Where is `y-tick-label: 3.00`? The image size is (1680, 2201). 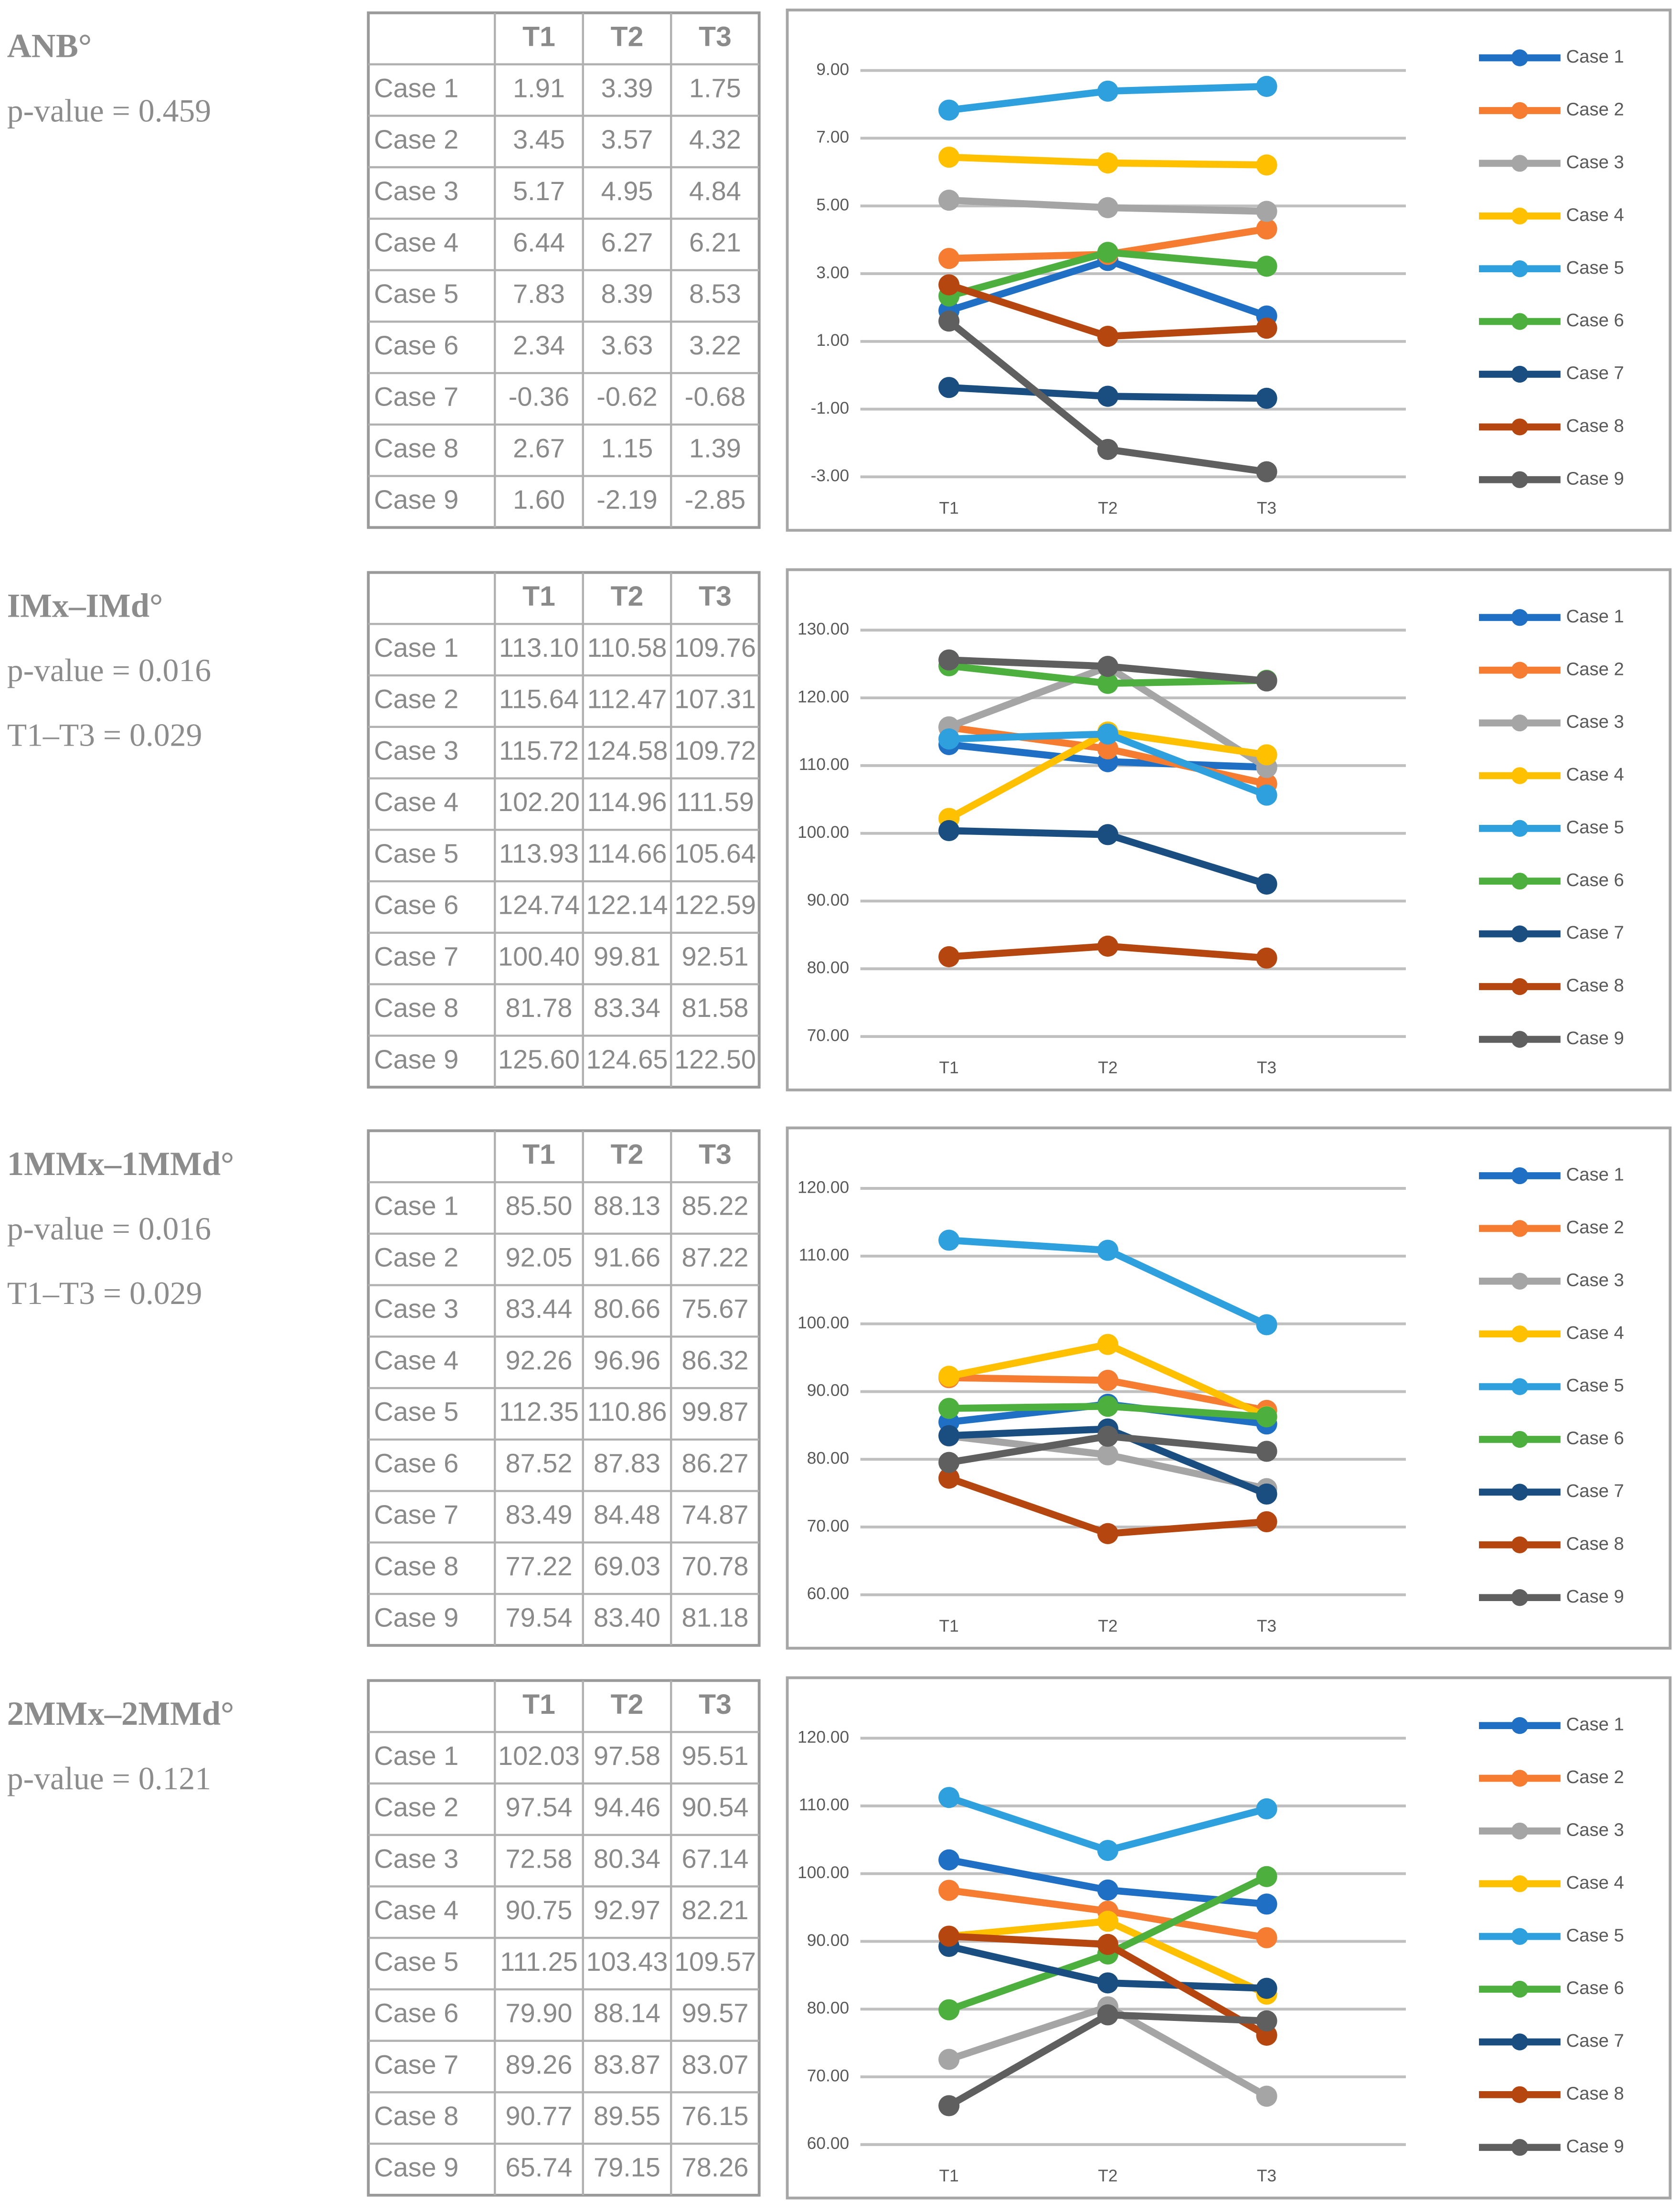 y-tick-label: 3.00 is located at coordinates (832, 272).